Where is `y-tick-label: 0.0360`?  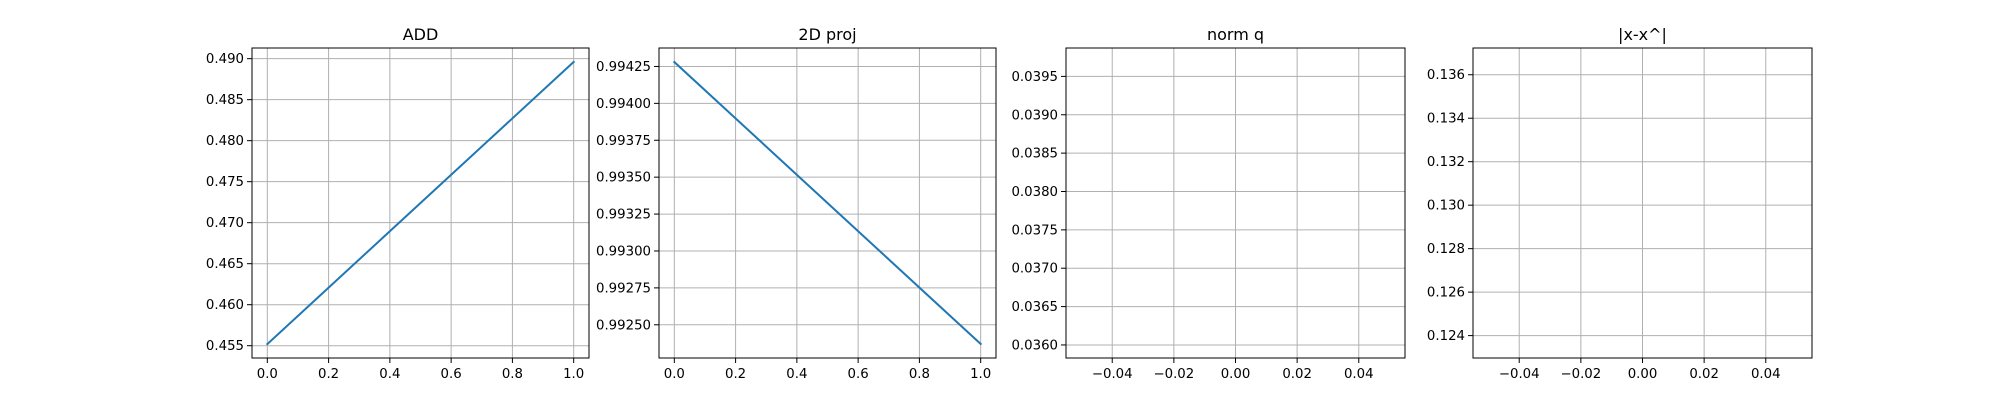
y-tick-label: 0.0360 is located at coordinates (1034, 345).